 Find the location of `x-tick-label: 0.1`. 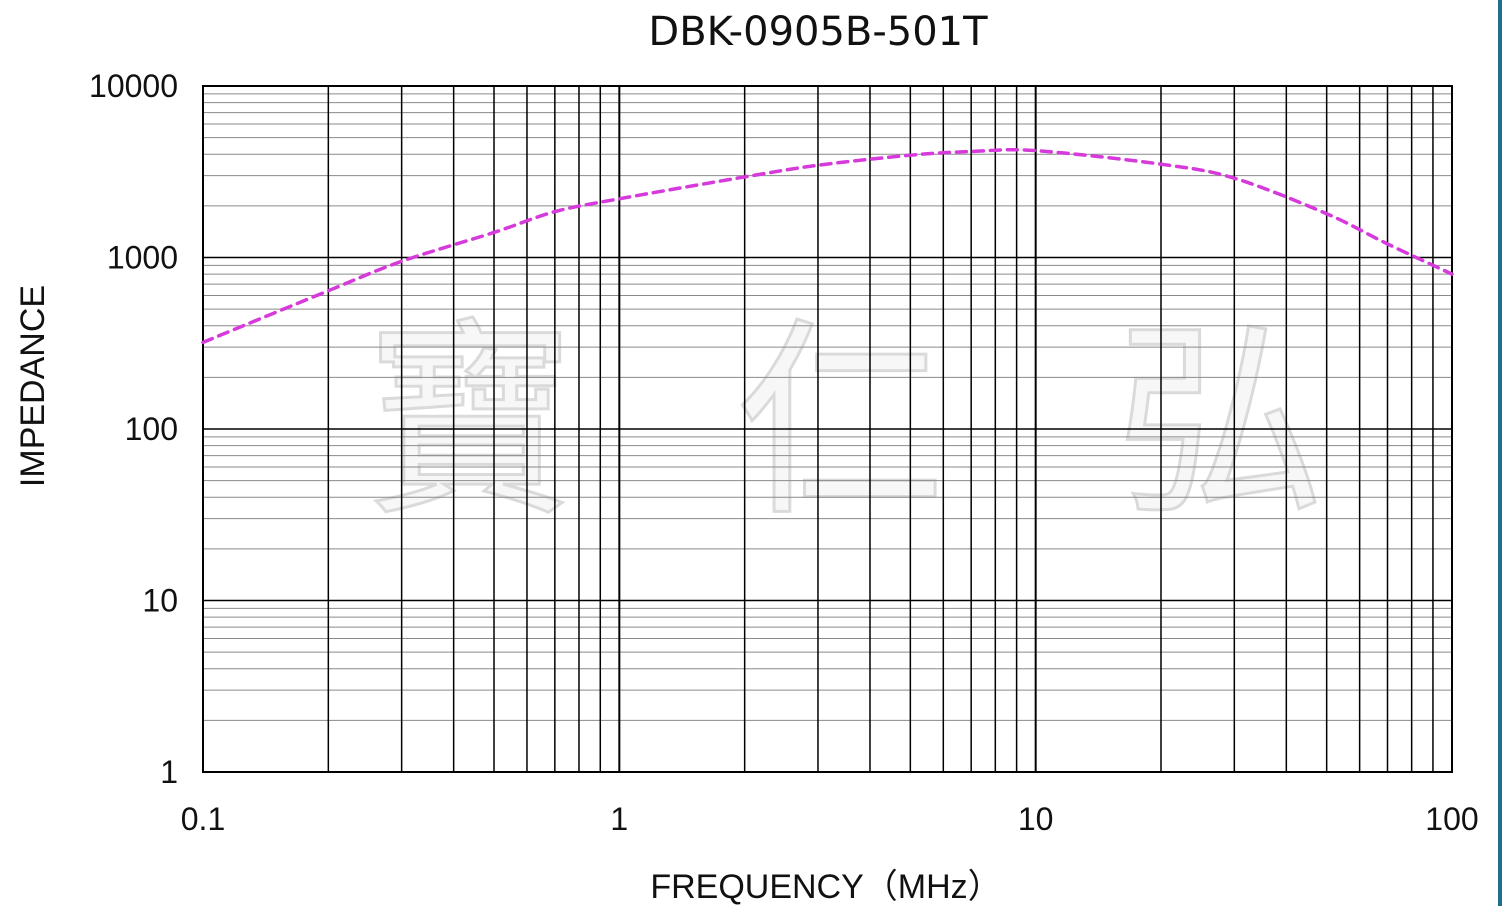

x-tick-label: 0.1 is located at coordinates (203, 819).